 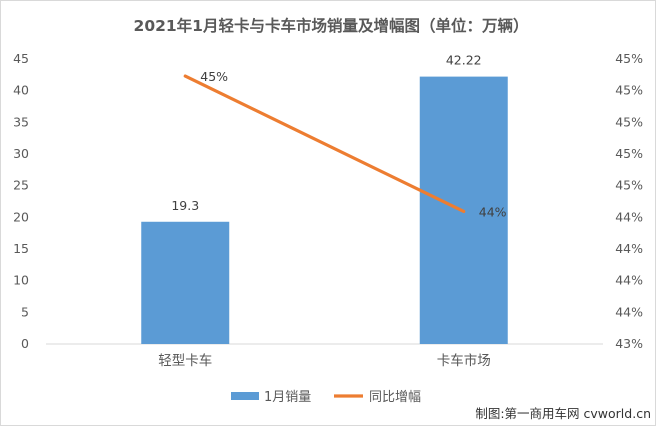 What do you see at coordinates (25, 343) in the screenshot?
I see `left-tick-label: 0` at bounding box center [25, 343].